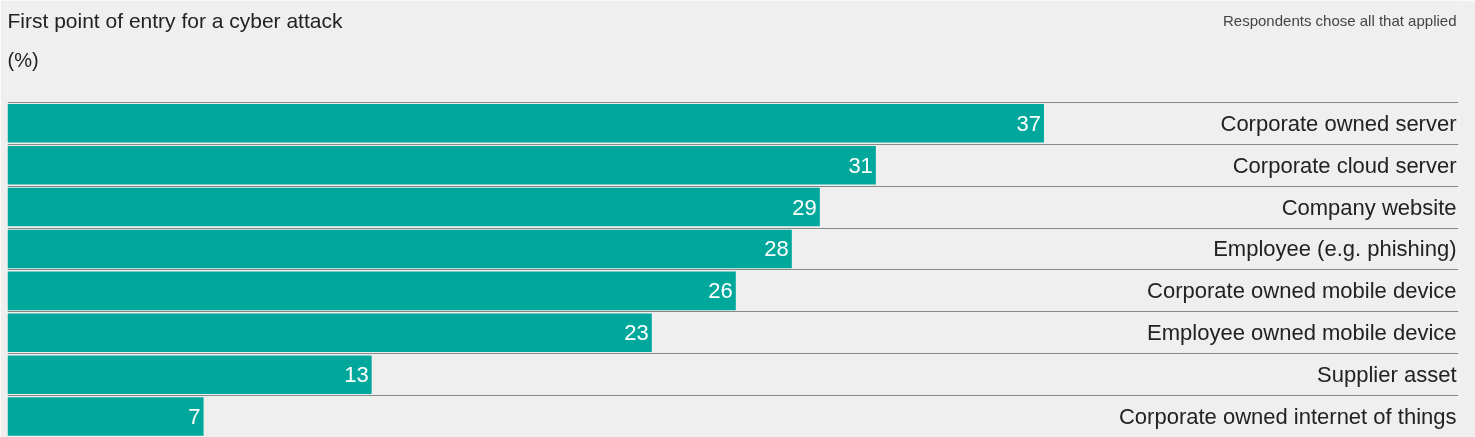  What do you see at coordinates (860, 165) in the screenshot?
I see `data-label: 31` at bounding box center [860, 165].